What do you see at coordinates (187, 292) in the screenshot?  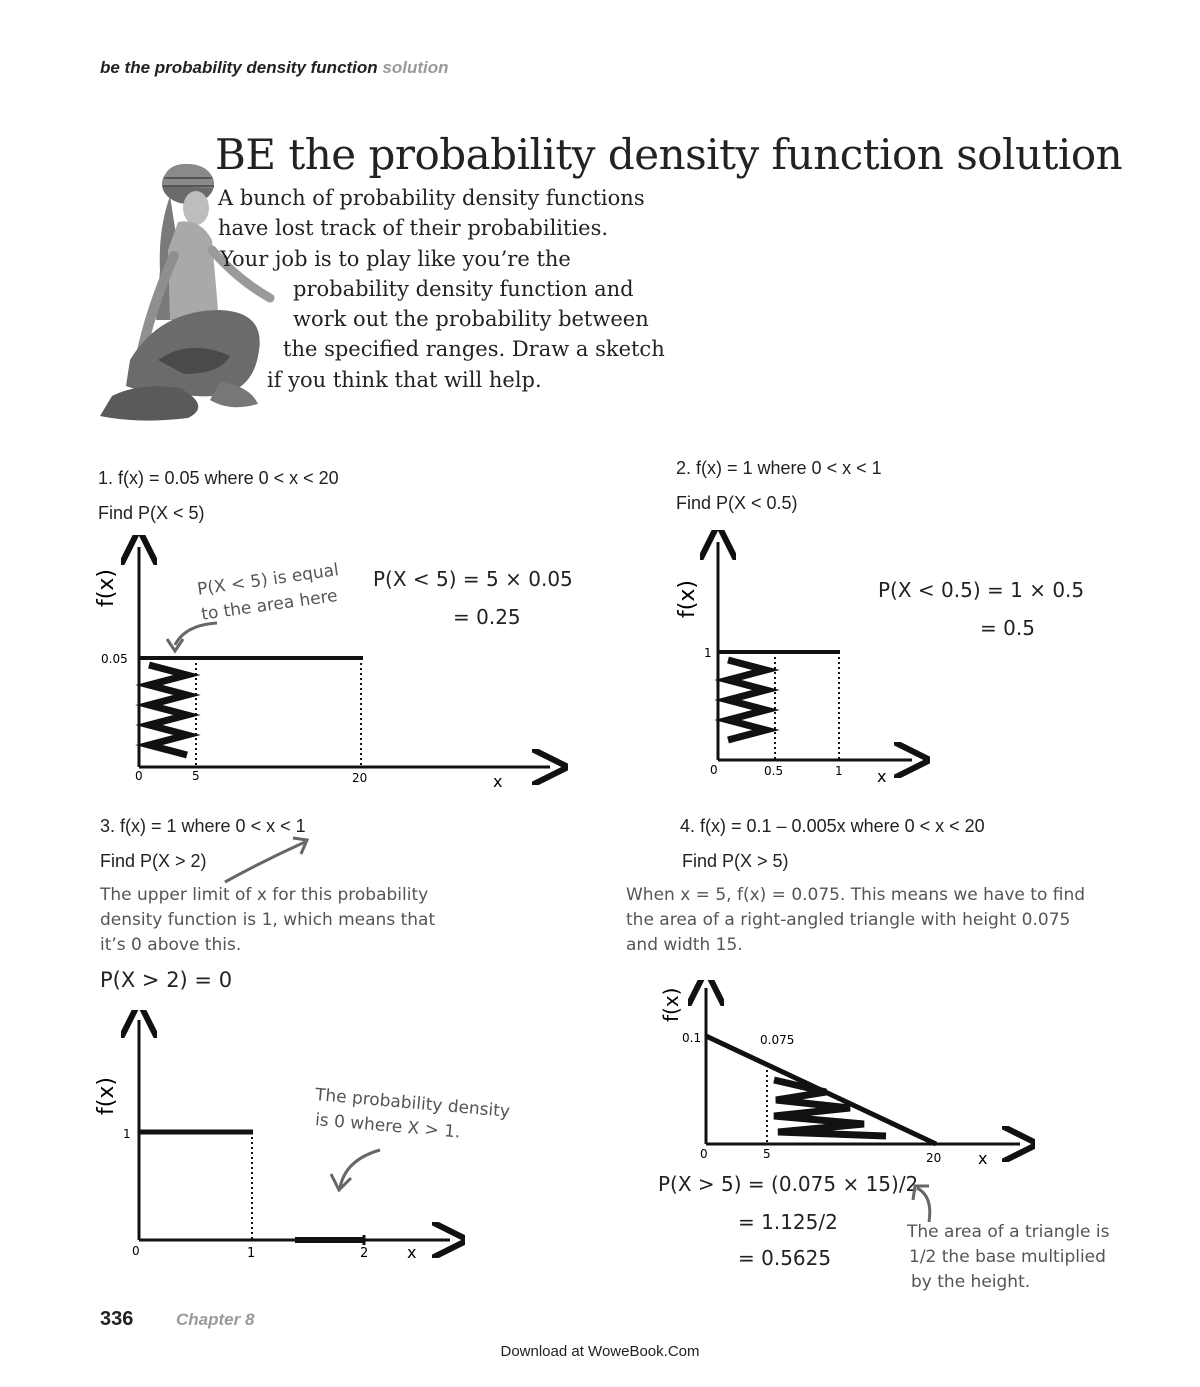 I see `meditating-person-illustration` at bounding box center [187, 292].